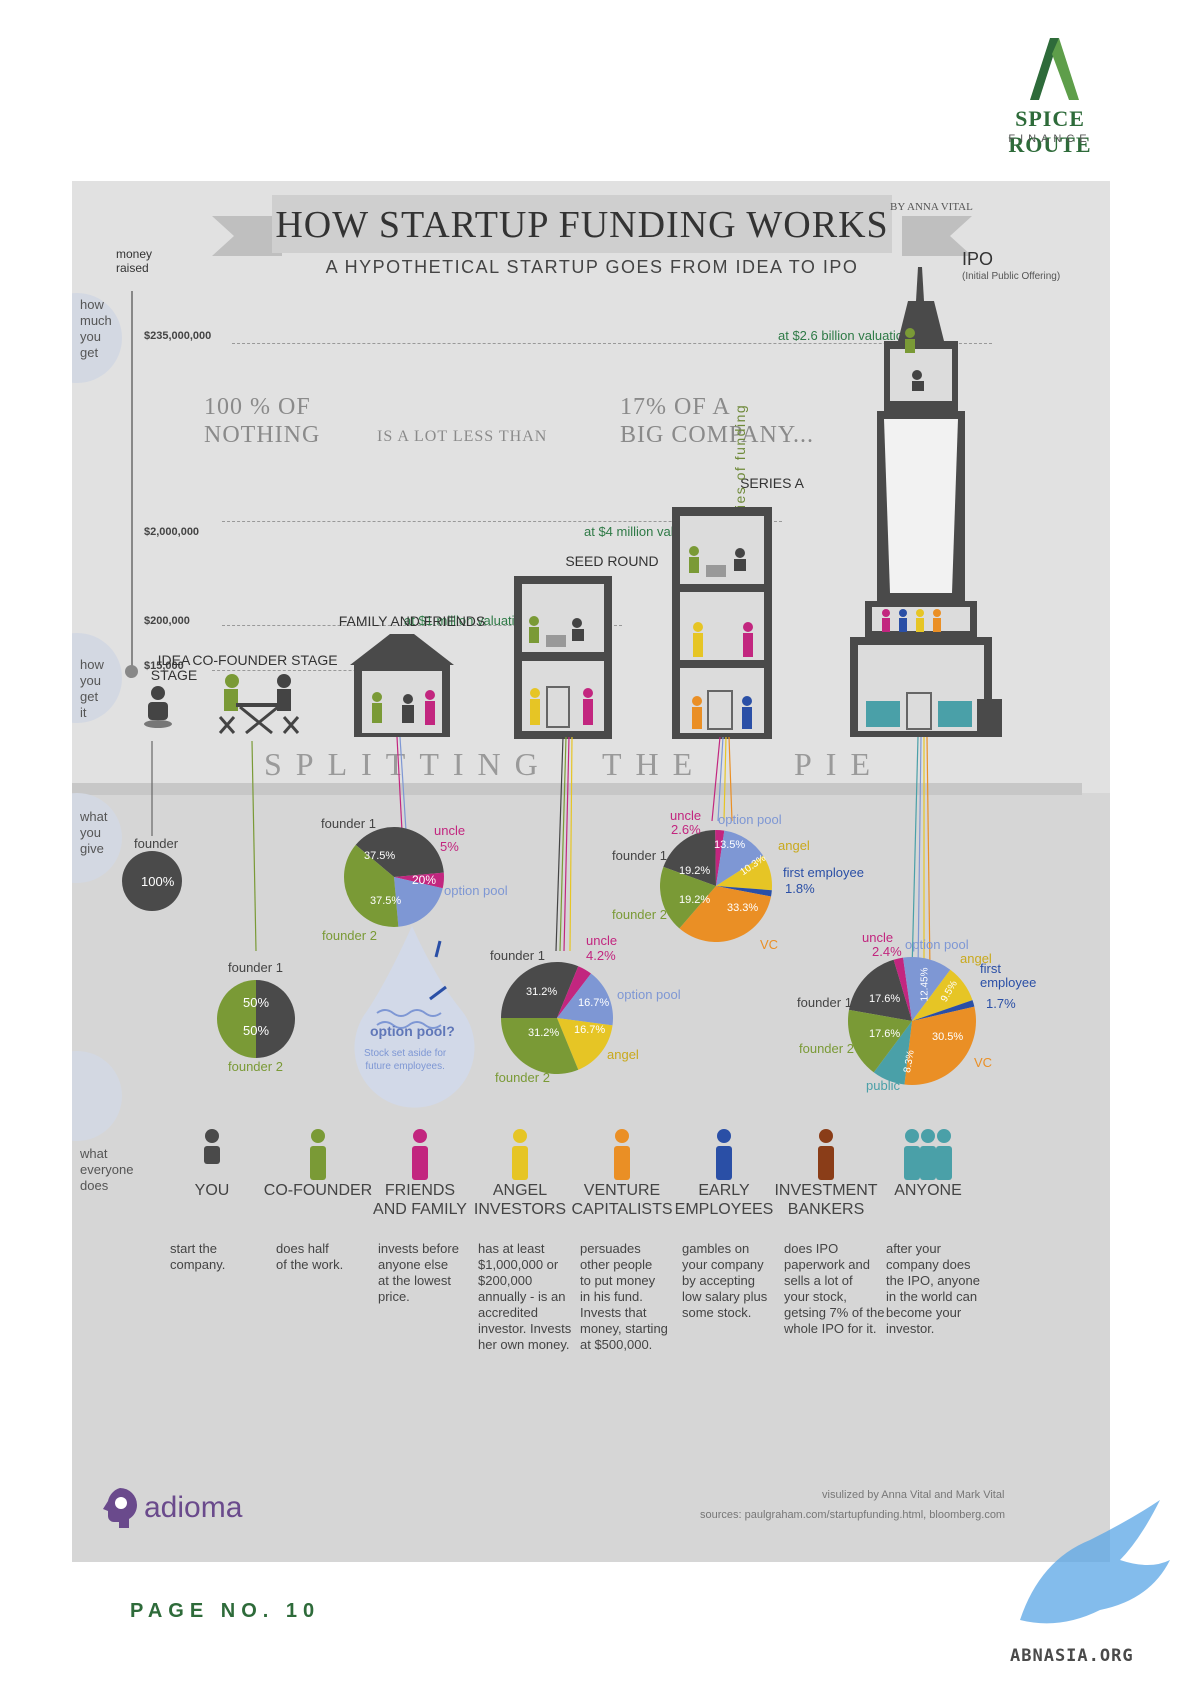  What do you see at coordinates (414, 1017) in the screenshot?
I see `option-pool-drop-icon` at bounding box center [414, 1017].